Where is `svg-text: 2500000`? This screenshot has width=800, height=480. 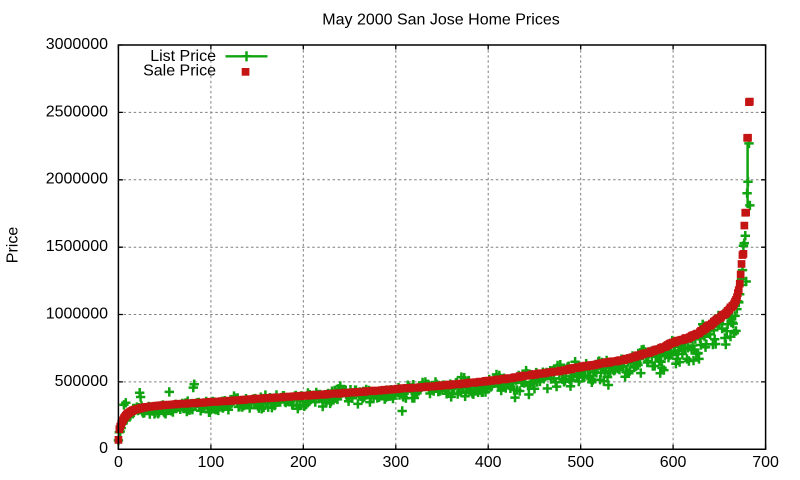 svg-text: 2500000 is located at coordinates (77, 111).